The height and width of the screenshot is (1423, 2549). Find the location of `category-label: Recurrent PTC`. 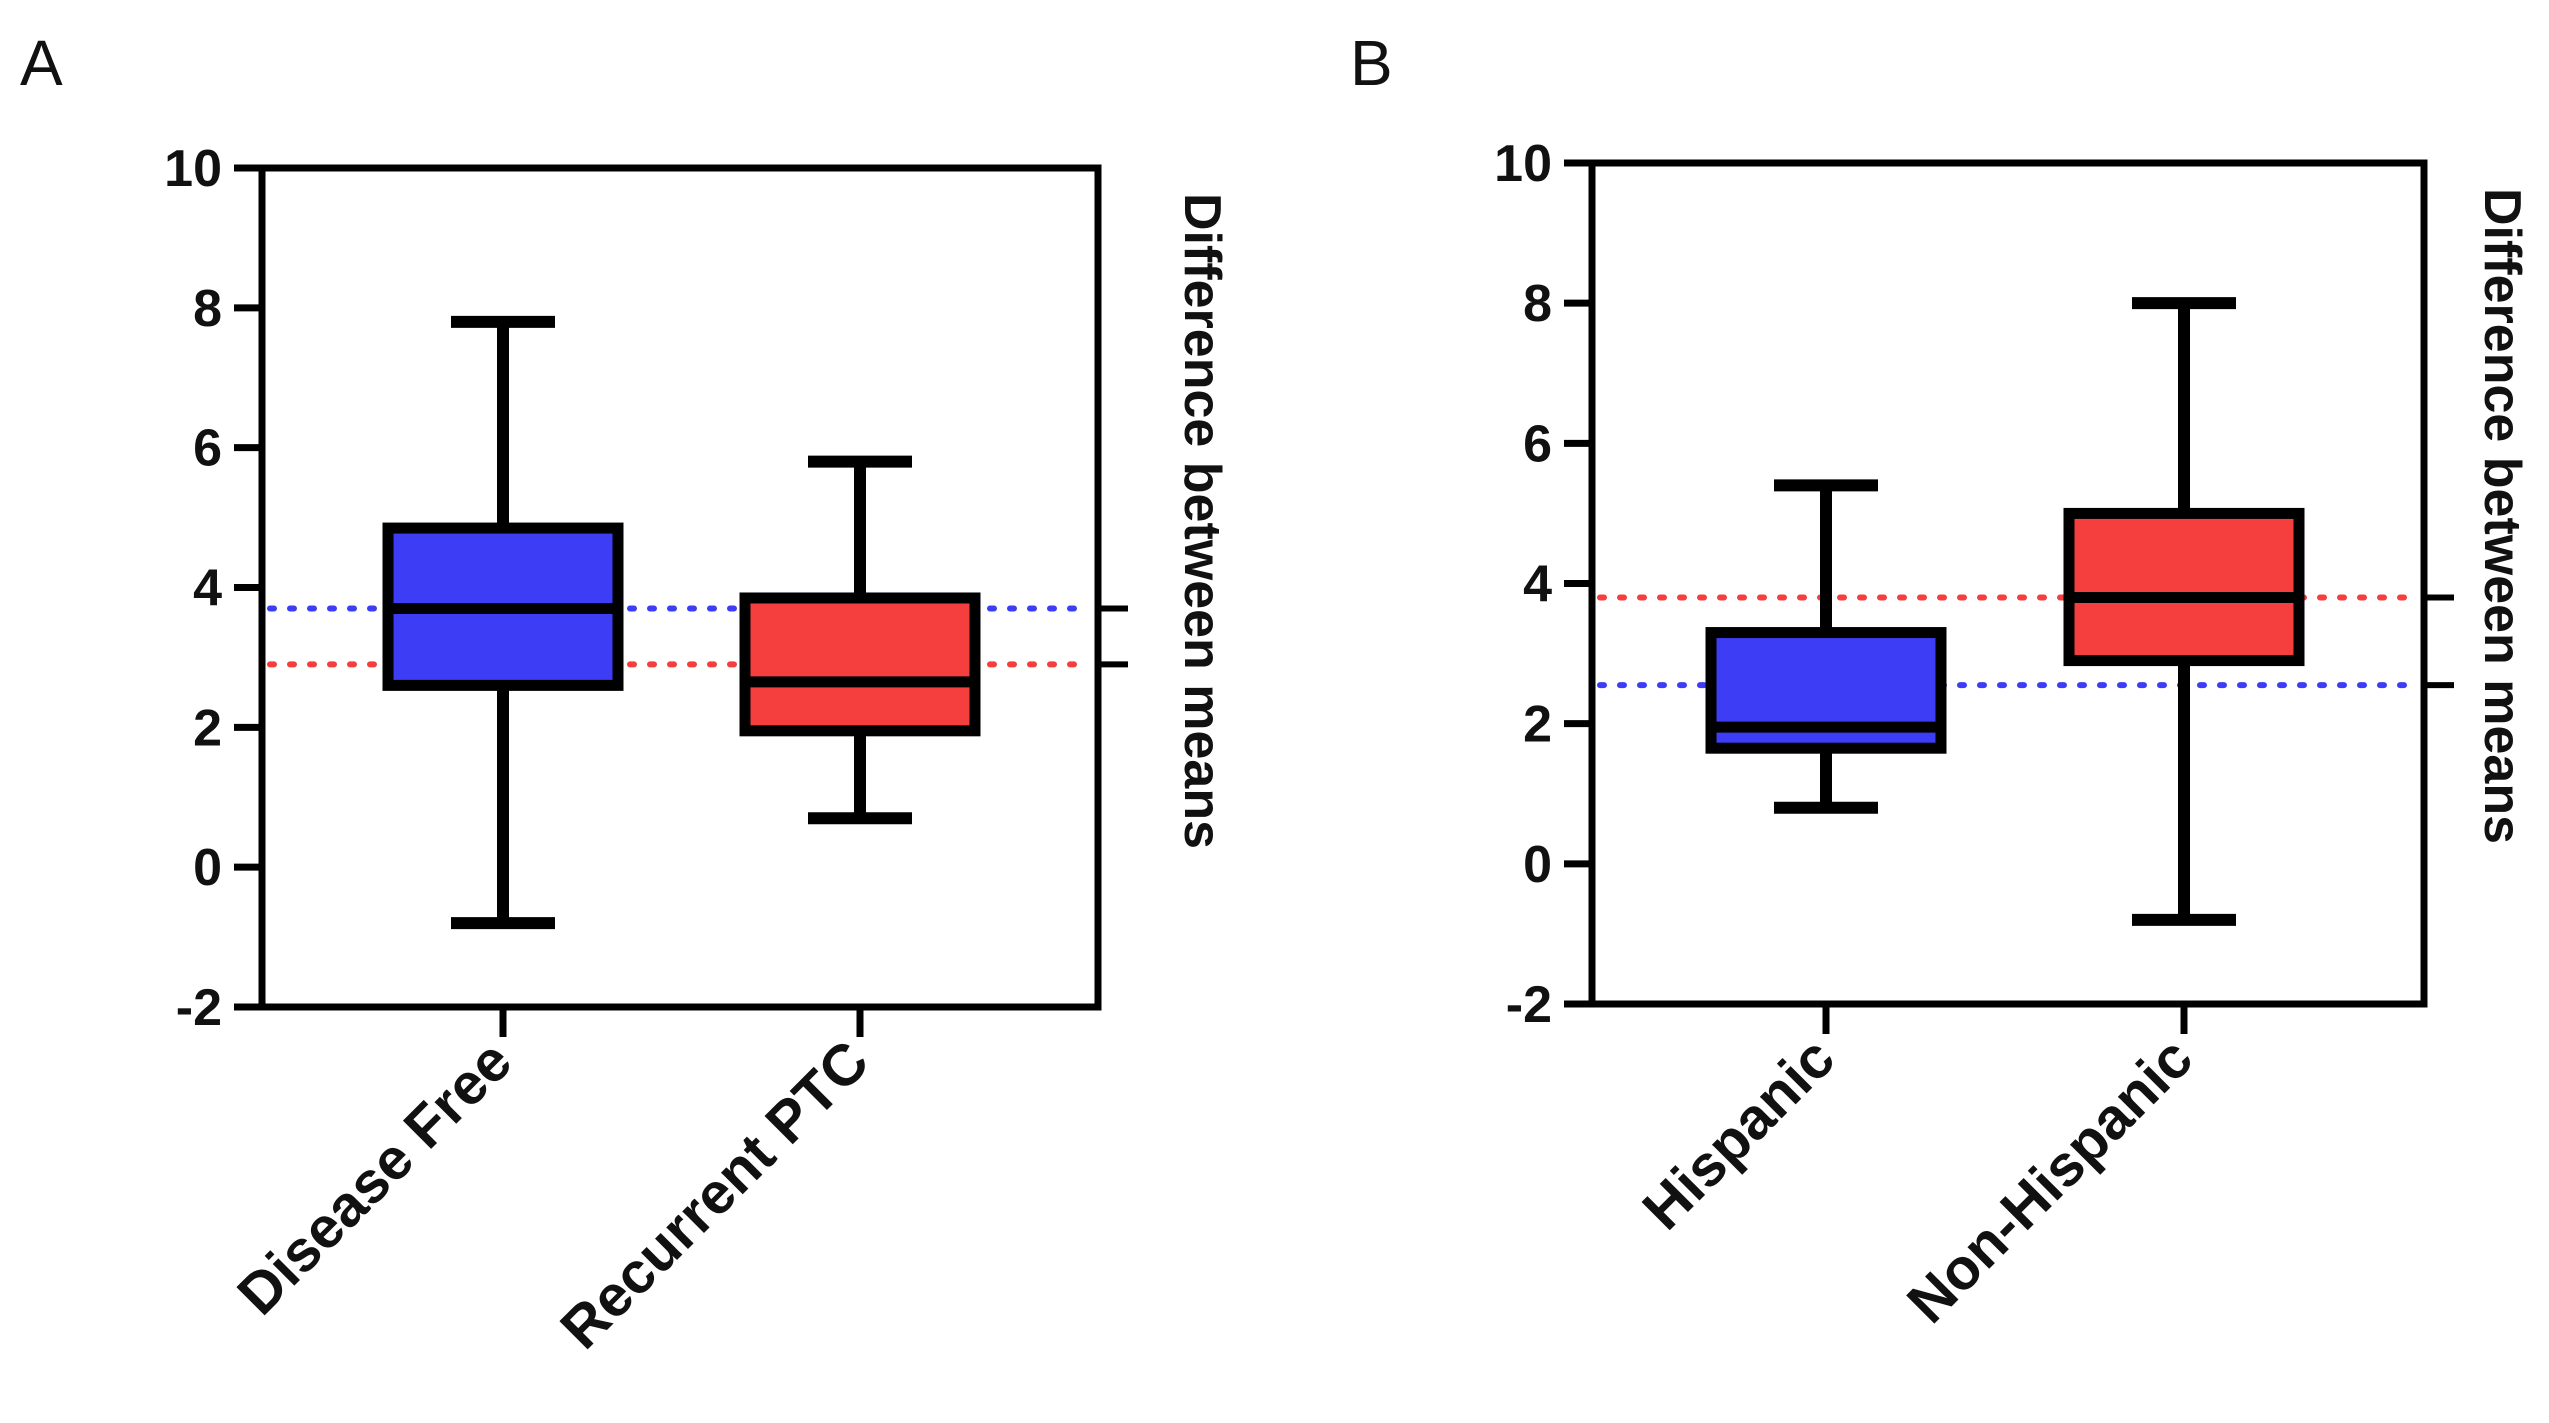

category-label: Recurrent PTC is located at coordinates (714, 1194).